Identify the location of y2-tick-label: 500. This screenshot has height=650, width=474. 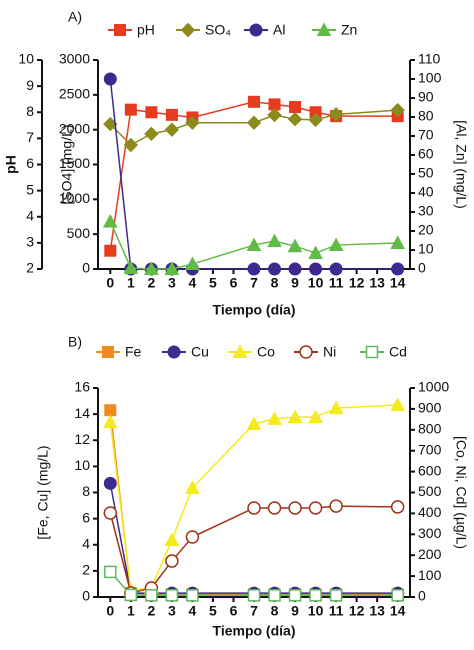
(430, 491).